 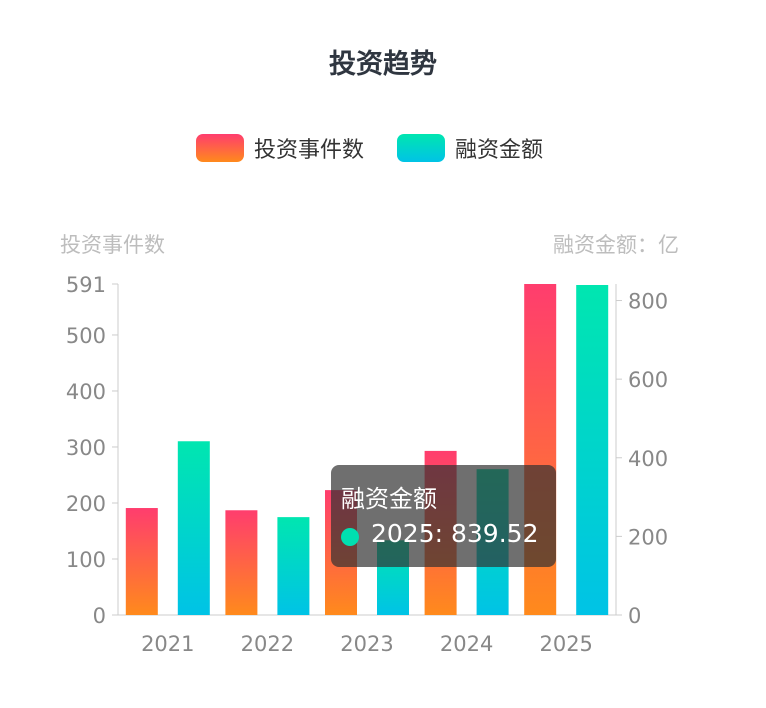 What do you see at coordinates (86, 285) in the screenshot?
I see `left-tick-label: 591` at bounding box center [86, 285].